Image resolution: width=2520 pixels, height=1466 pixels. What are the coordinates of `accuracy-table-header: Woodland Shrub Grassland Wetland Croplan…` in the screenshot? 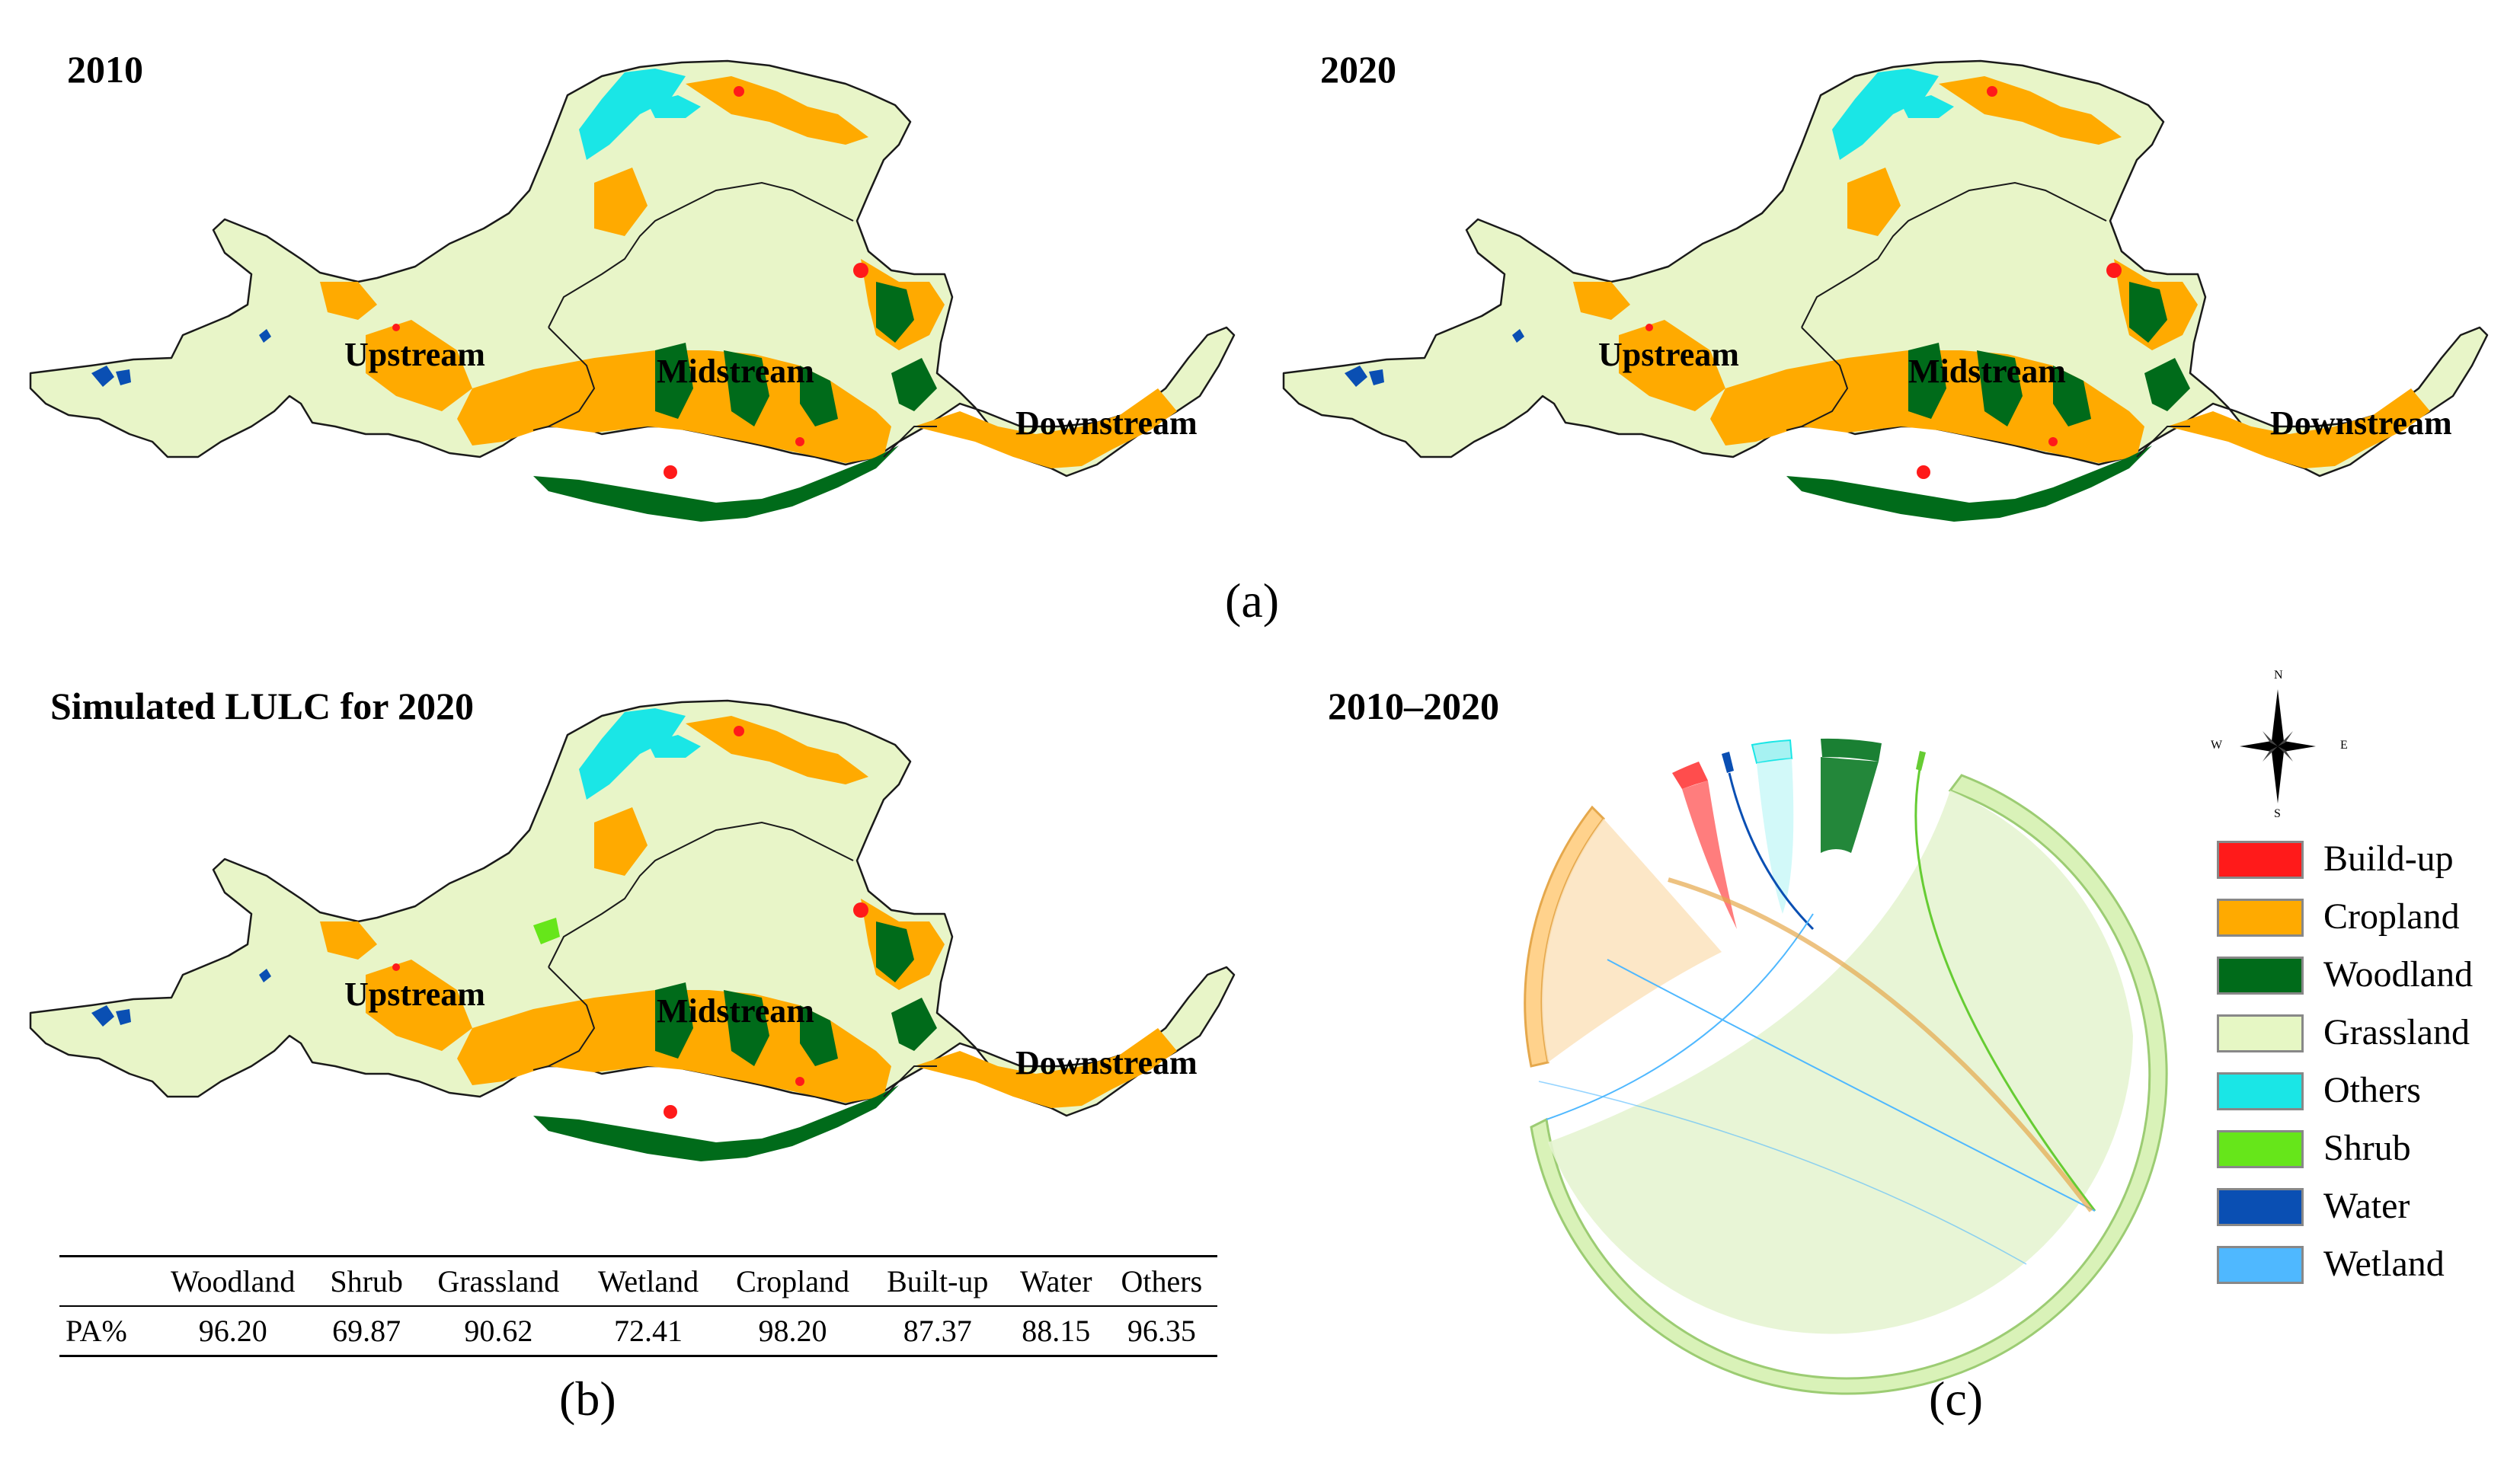 It's located at (638, 1282).